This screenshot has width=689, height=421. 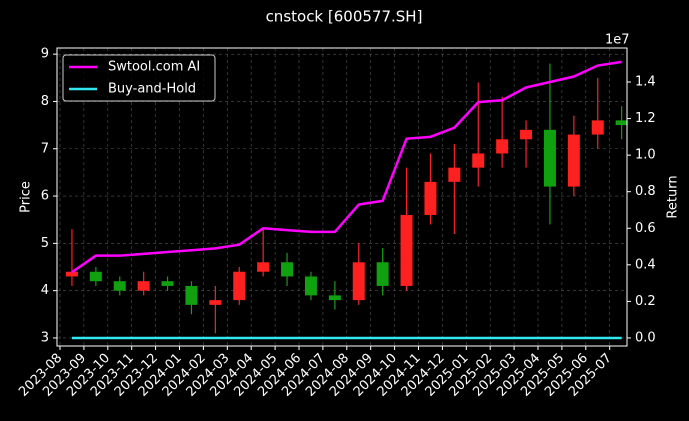 I want to click on legend: Swtool.com AI Buy-and-Hold, so click(x=139, y=78).